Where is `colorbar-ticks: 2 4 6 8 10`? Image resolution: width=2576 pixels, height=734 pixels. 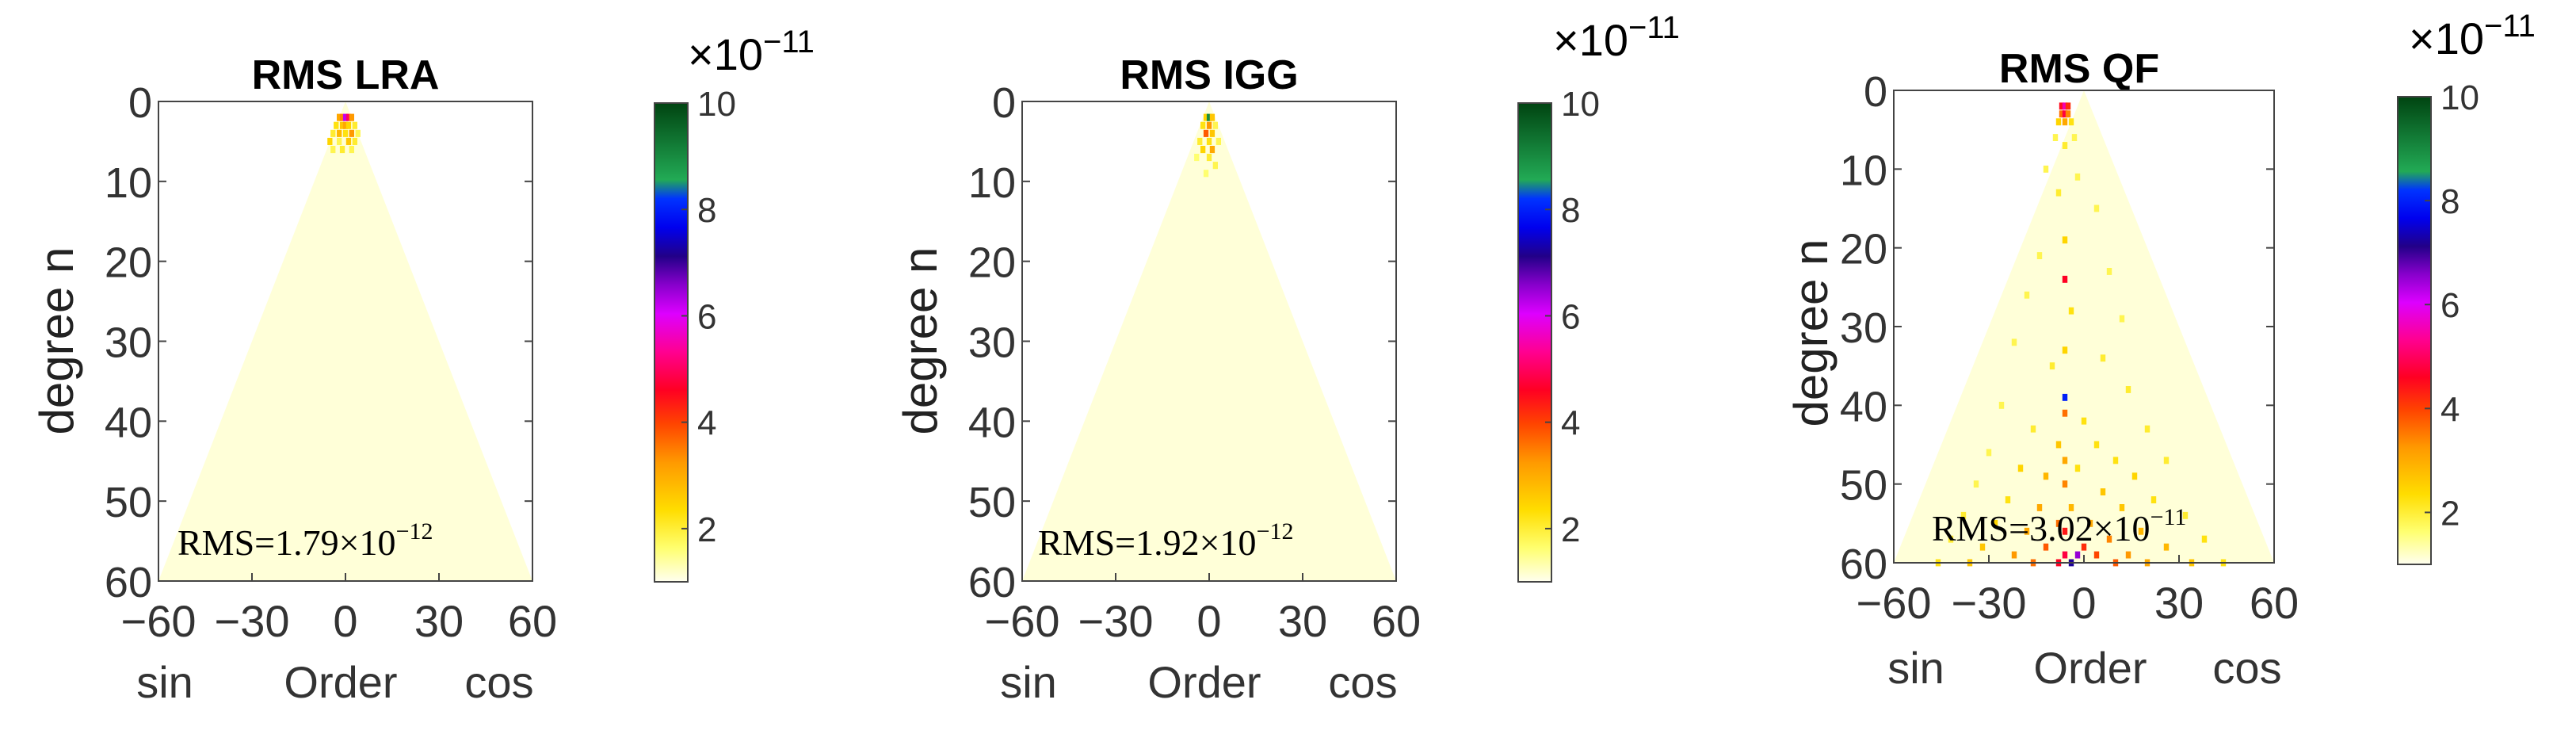
colorbar-ticks: 2 4 6 8 10 is located at coordinates (1572, 317).